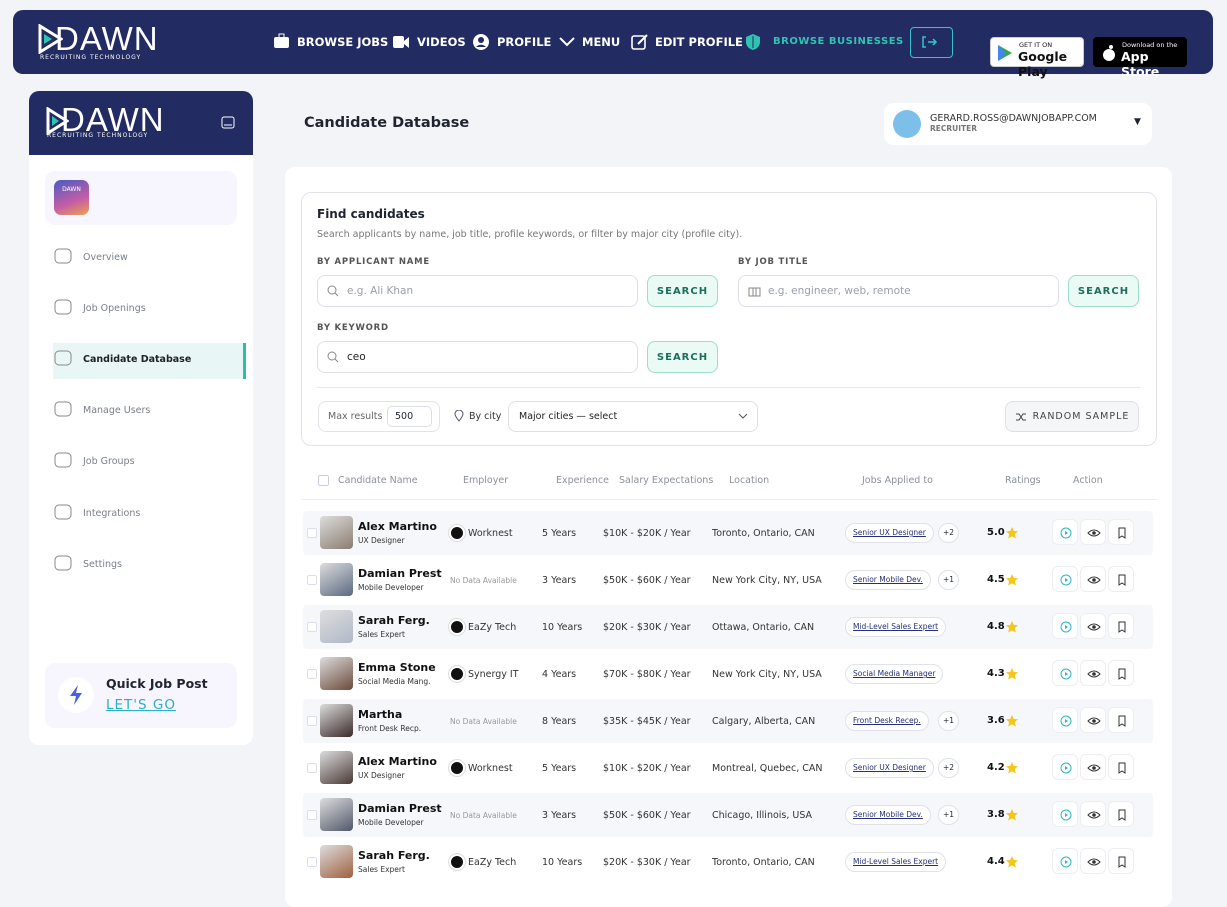 The width and height of the screenshot is (1227, 907). What do you see at coordinates (1037, 58) in the screenshot?
I see `google-play-badge: GET IT ON Google Play` at bounding box center [1037, 58].